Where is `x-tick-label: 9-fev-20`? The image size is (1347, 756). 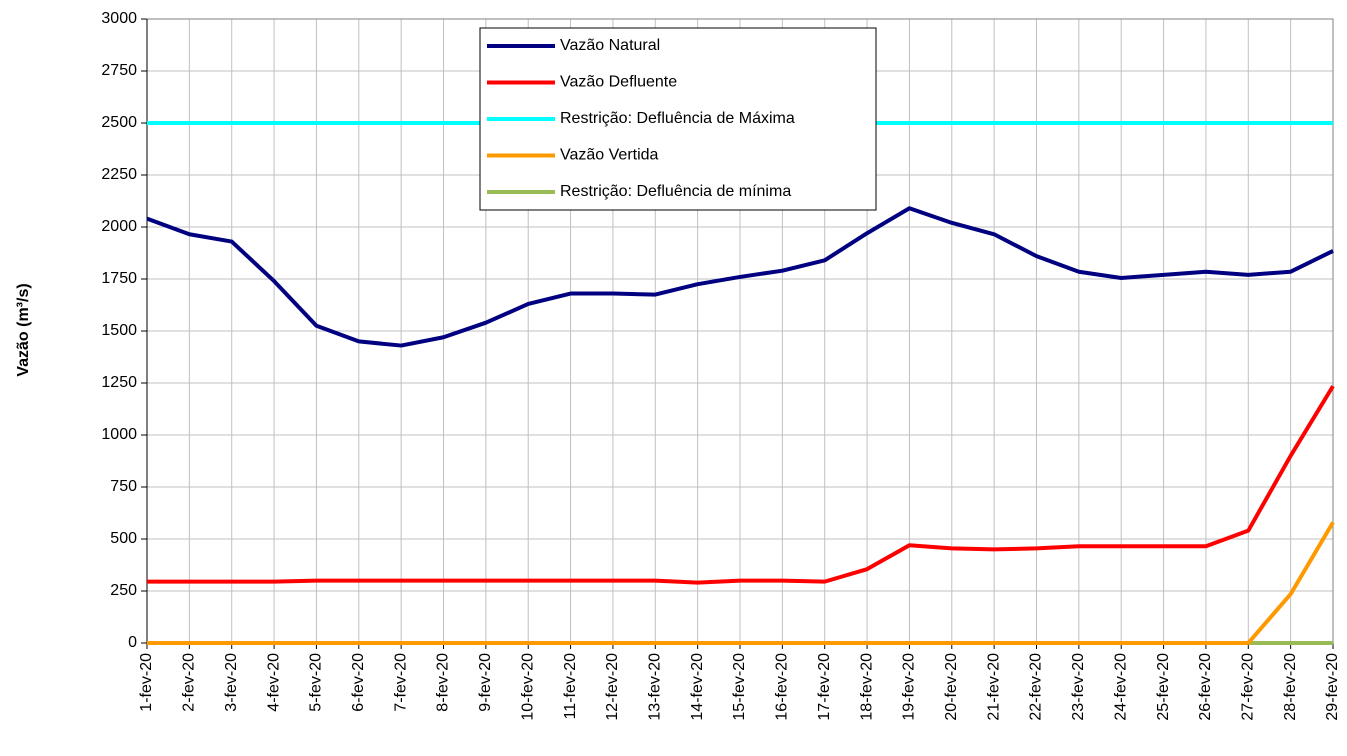
x-tick-label: 9-fev-20 is located at coordinates (485, 682).